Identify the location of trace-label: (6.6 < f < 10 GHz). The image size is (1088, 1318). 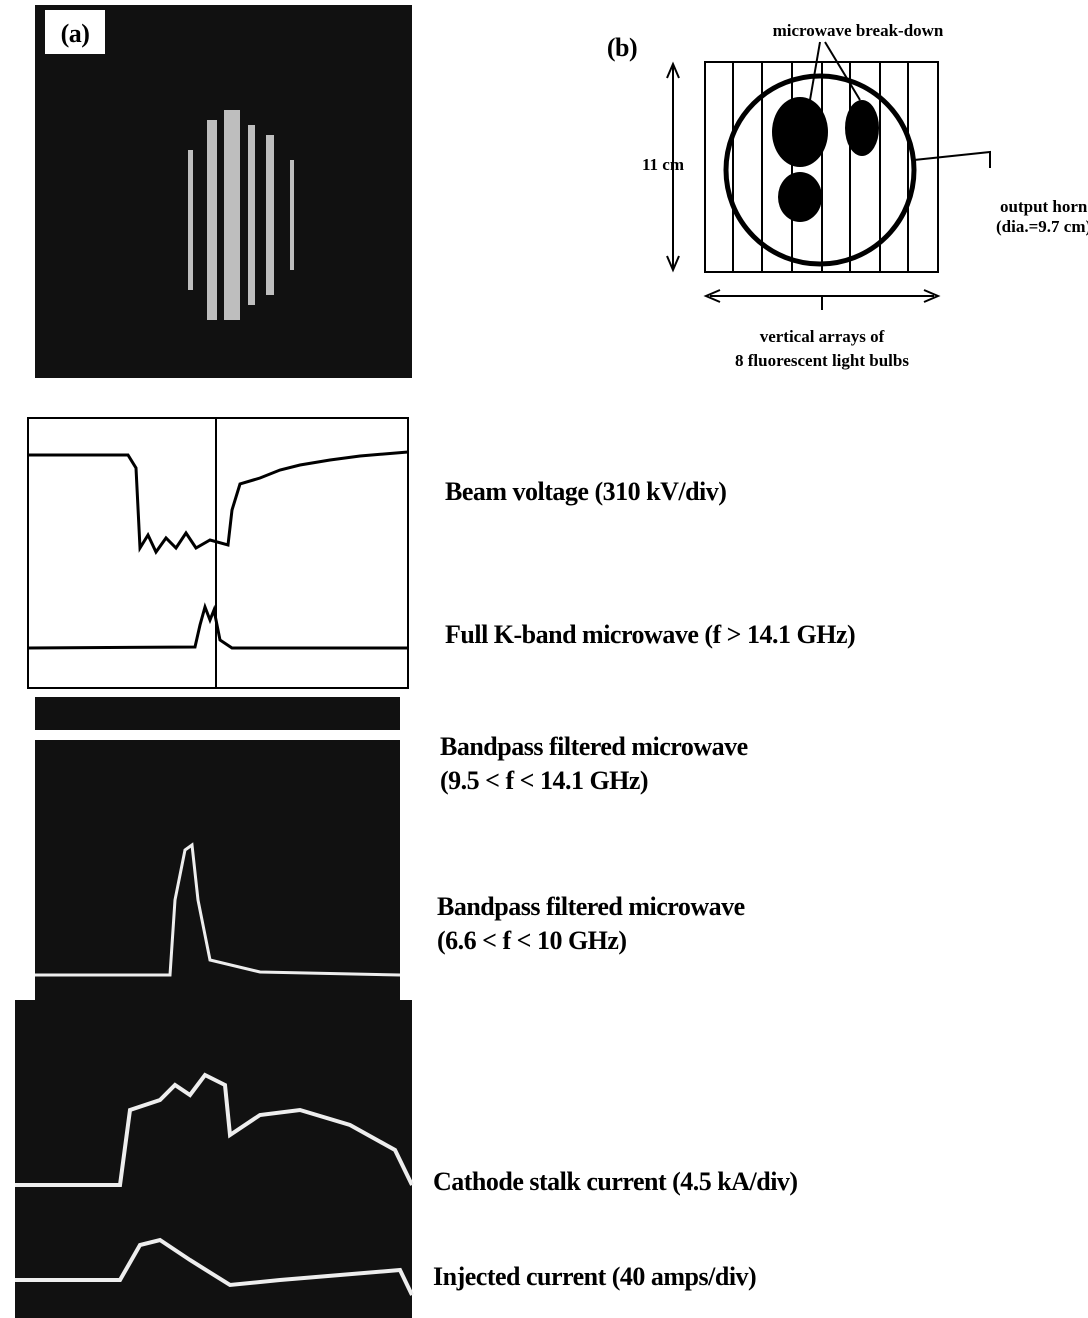
(532, 940).